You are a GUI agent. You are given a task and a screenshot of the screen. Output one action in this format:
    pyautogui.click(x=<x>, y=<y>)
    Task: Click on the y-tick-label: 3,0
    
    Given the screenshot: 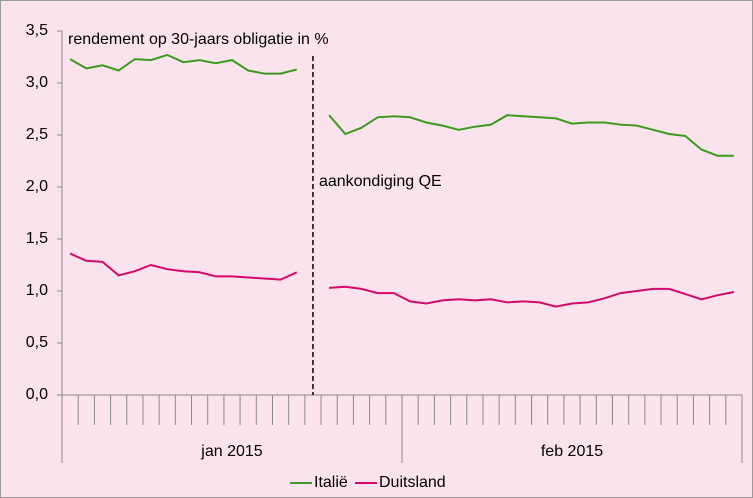 What is the action you would take?
    pyautogui.click(x=37, y=82)
    